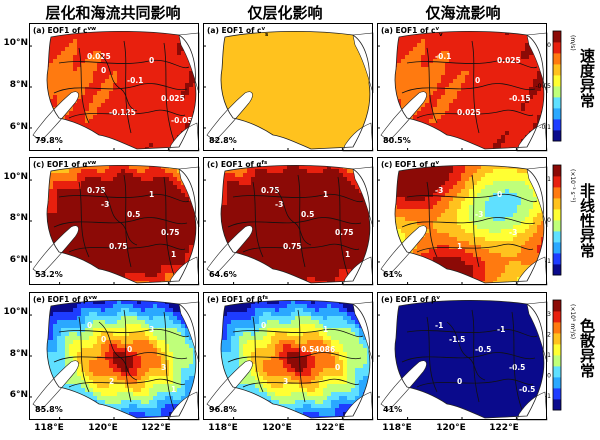  I want to click on panel-label: (c) EOF1 of αvw, so click(64, 164).